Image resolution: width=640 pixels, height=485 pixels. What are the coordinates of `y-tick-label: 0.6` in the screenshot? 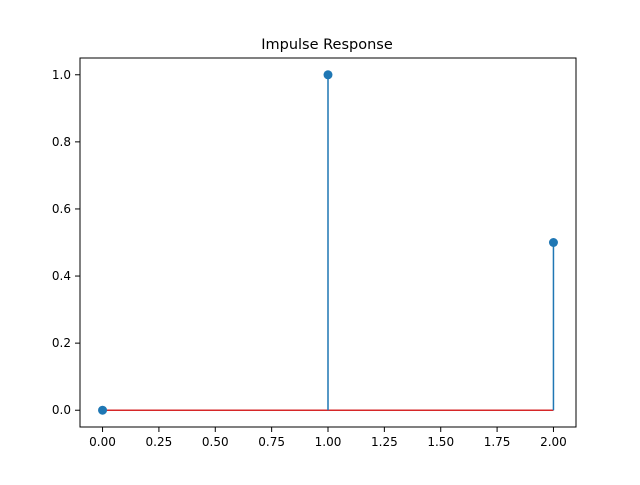 It's located at (61, 209).